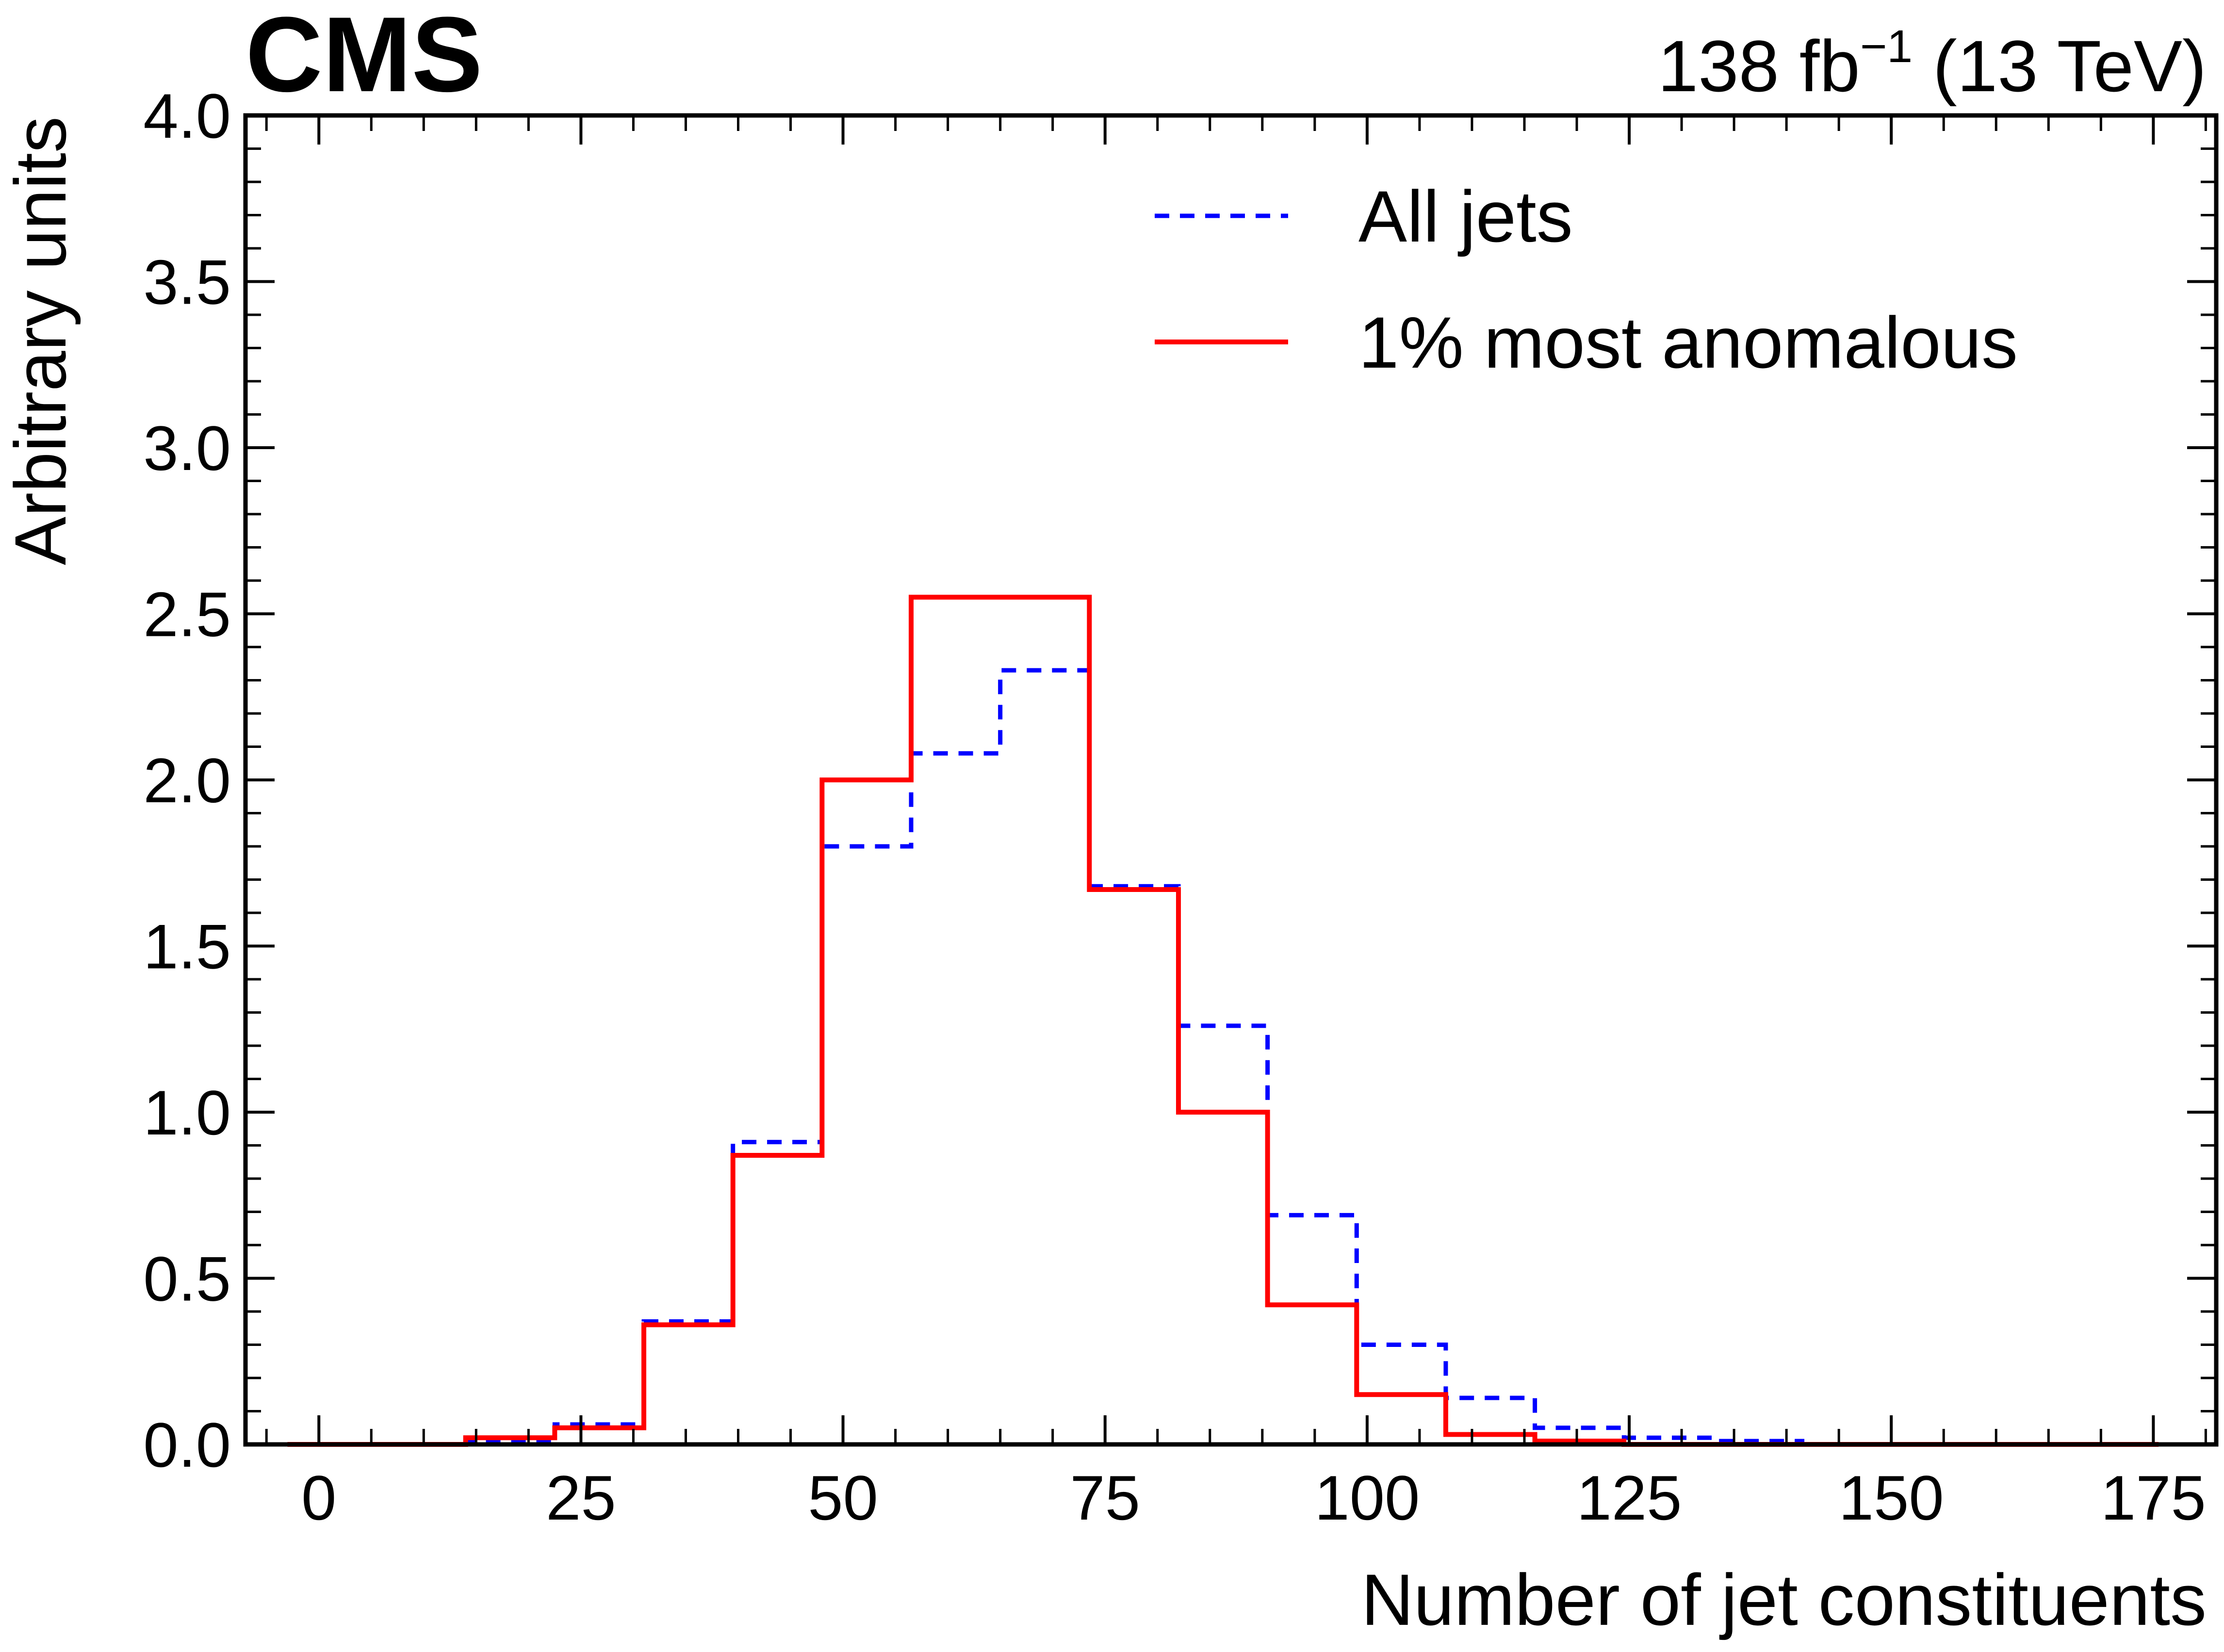  Describe the element at coordinates (187, 1279) in the screenshot. I see `y-tick-label: 0.5` at that location.